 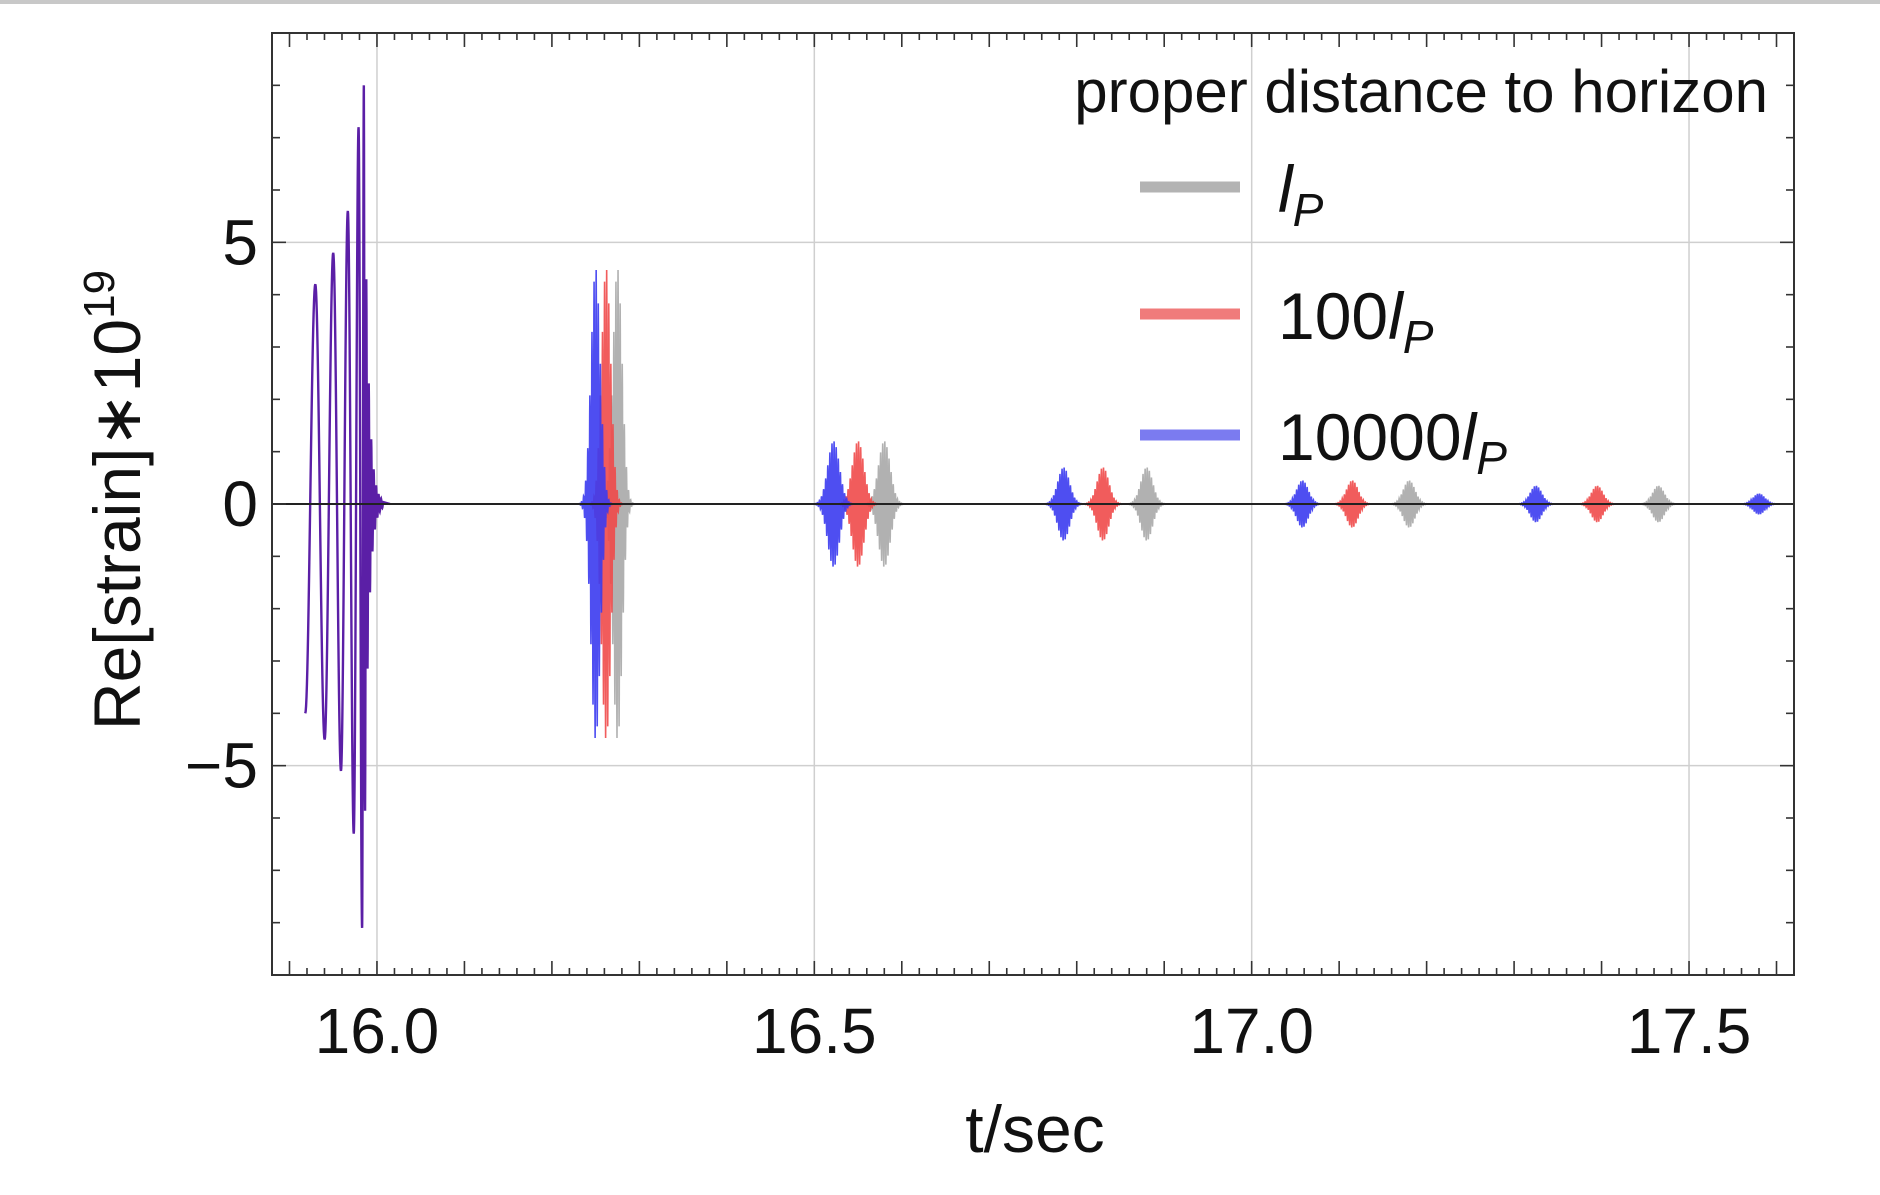 I want to click on legend-label-lp: lP, so click(x=1301, y=194).